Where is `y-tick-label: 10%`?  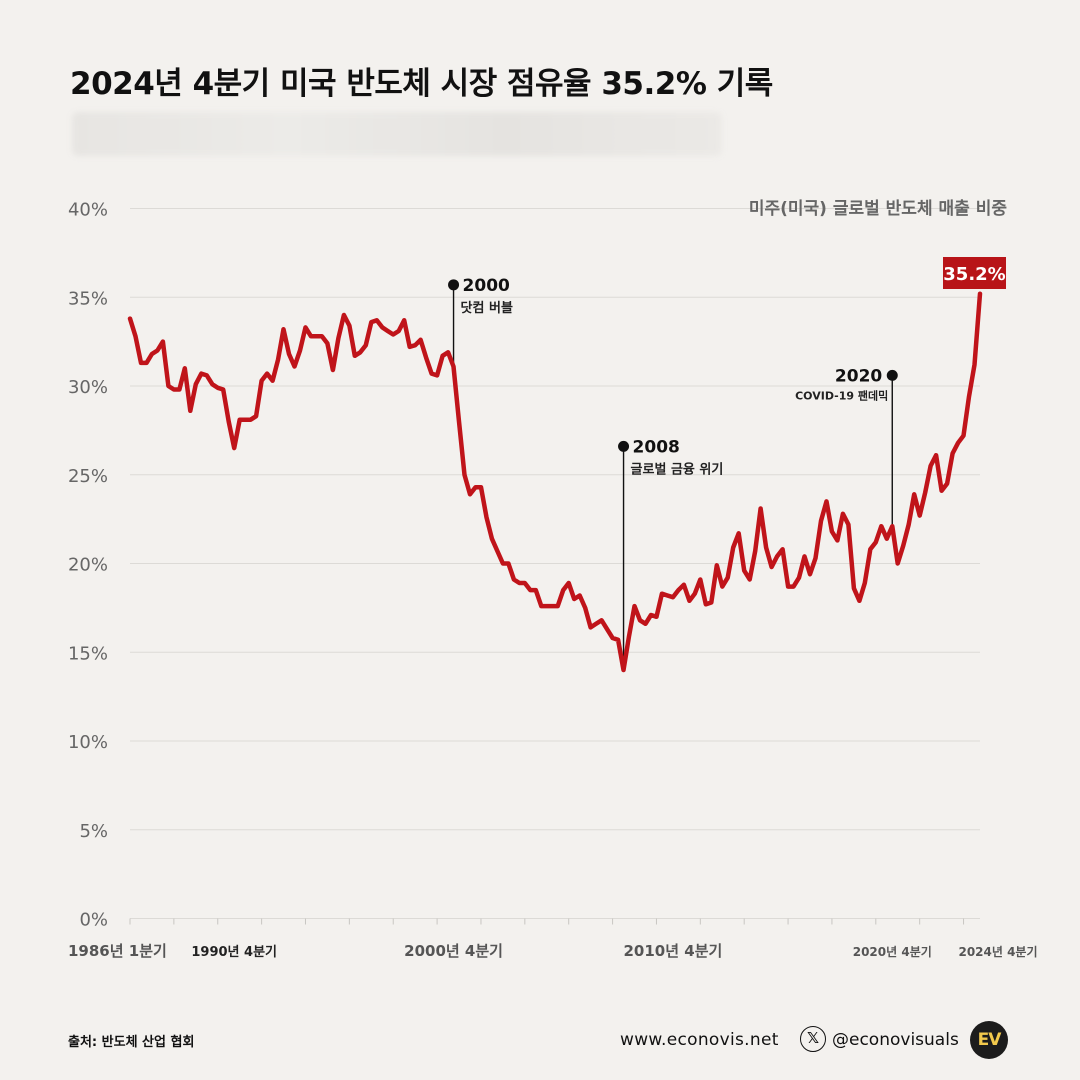 y-tick-label: 10% is located at coordinates (88, 742).